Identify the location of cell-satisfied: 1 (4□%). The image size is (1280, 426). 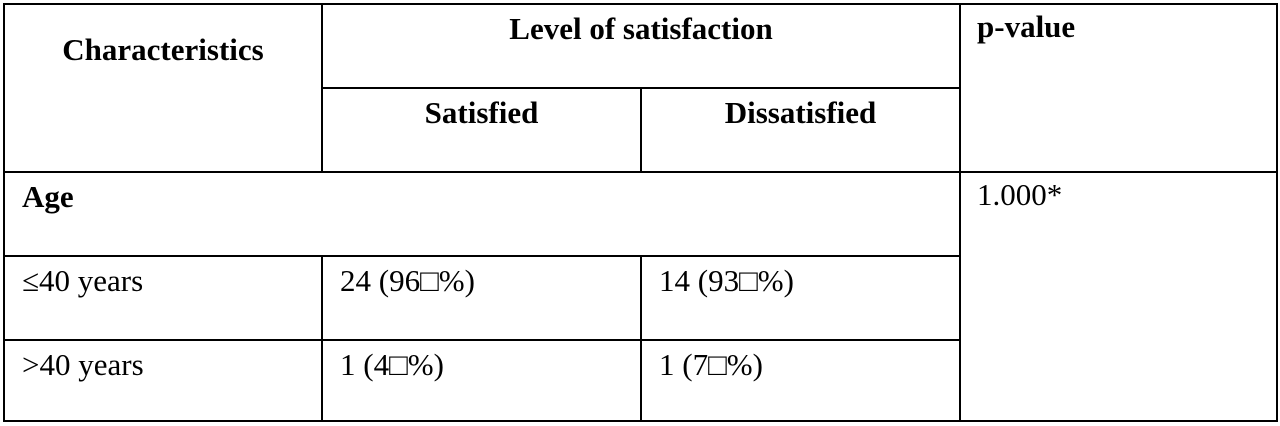
(481, 380).